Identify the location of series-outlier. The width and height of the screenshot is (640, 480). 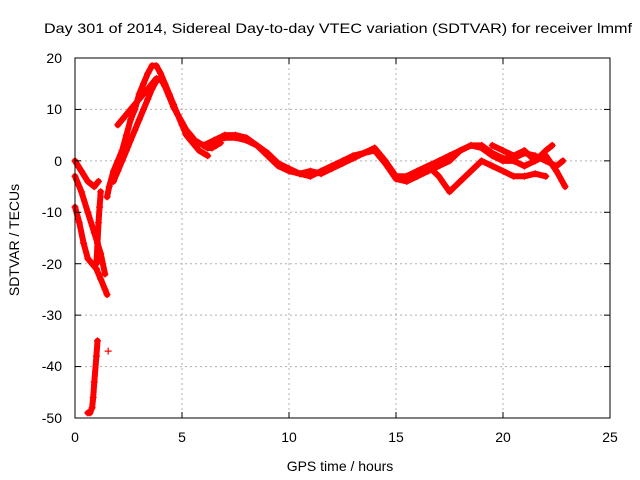
(108, 351).